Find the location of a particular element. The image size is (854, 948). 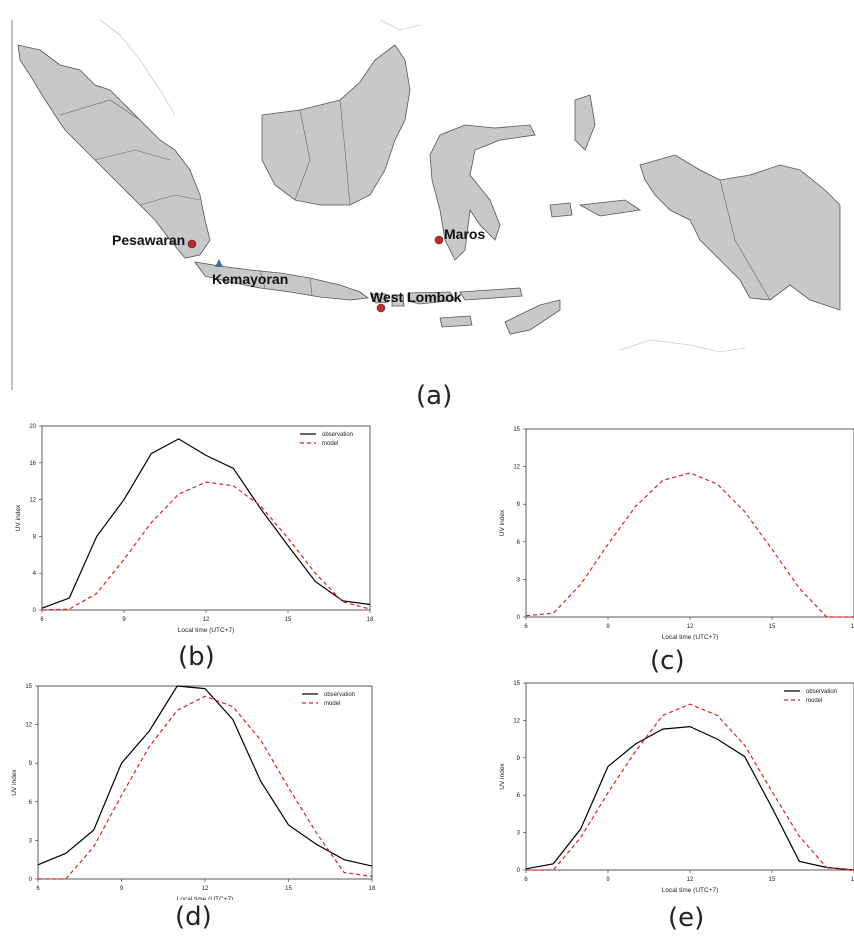

island-sumatra is located at coordinates (114, 151).